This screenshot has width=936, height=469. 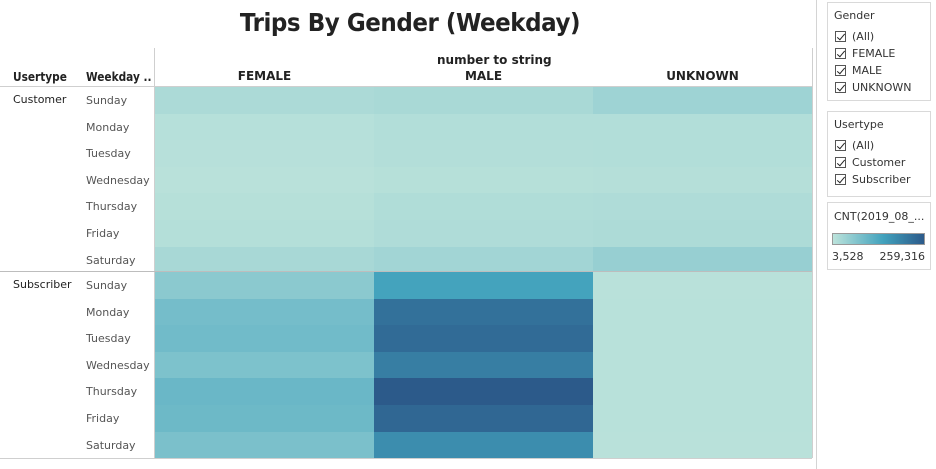 I want to click on usertype-filter-option: Customer, so click(x=879, y=163).